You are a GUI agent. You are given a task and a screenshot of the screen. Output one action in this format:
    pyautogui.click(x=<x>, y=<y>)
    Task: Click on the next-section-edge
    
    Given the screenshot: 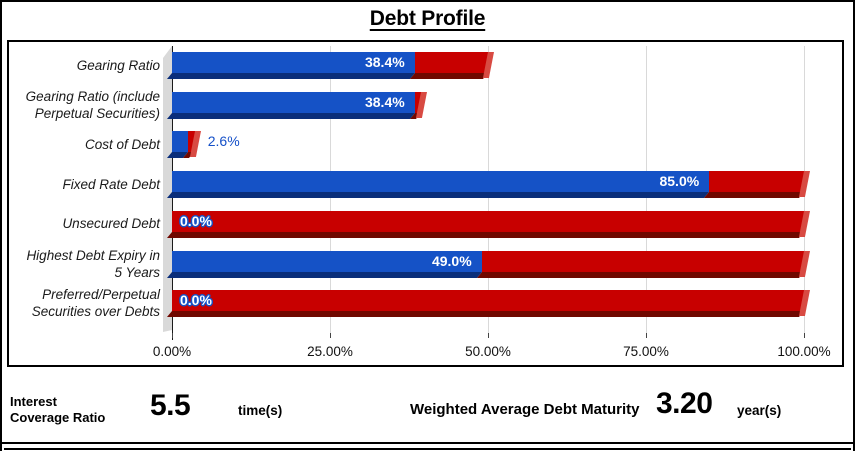 What is the action you would take?
    pyautogui.click(x=427, y=449)
    